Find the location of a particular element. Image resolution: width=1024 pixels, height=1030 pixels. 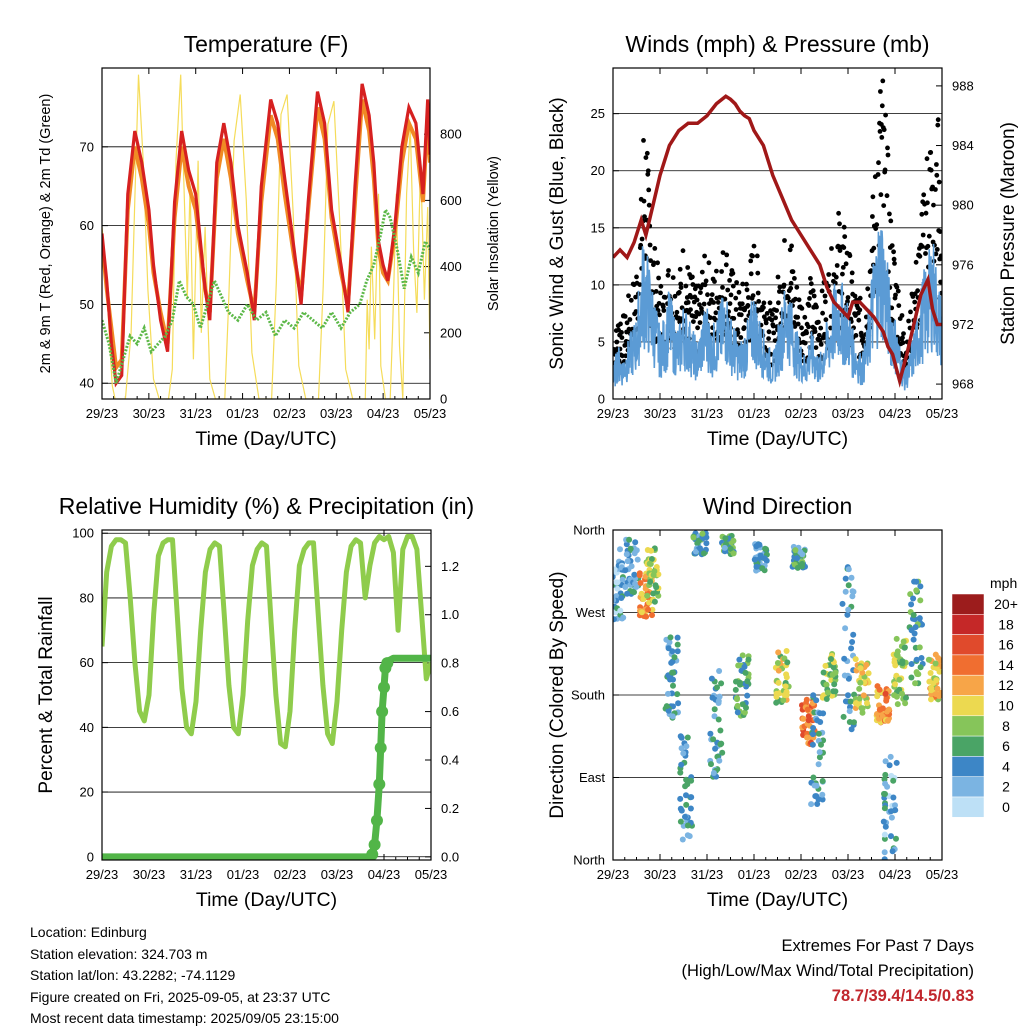

wind-speed-line is located at coordinates (777, 310).